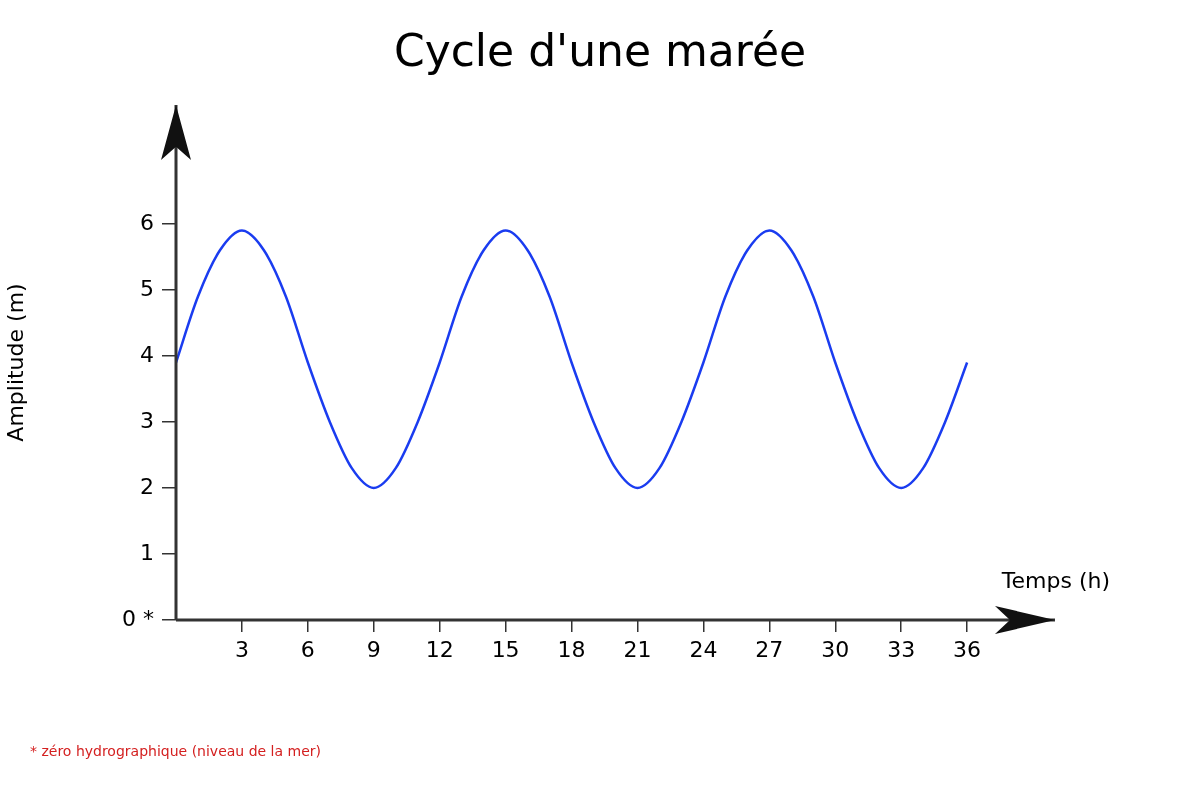 The height and width of the screenshot is (794, 1200). I want to click on x-tick-label: 6, so click(307, 649).